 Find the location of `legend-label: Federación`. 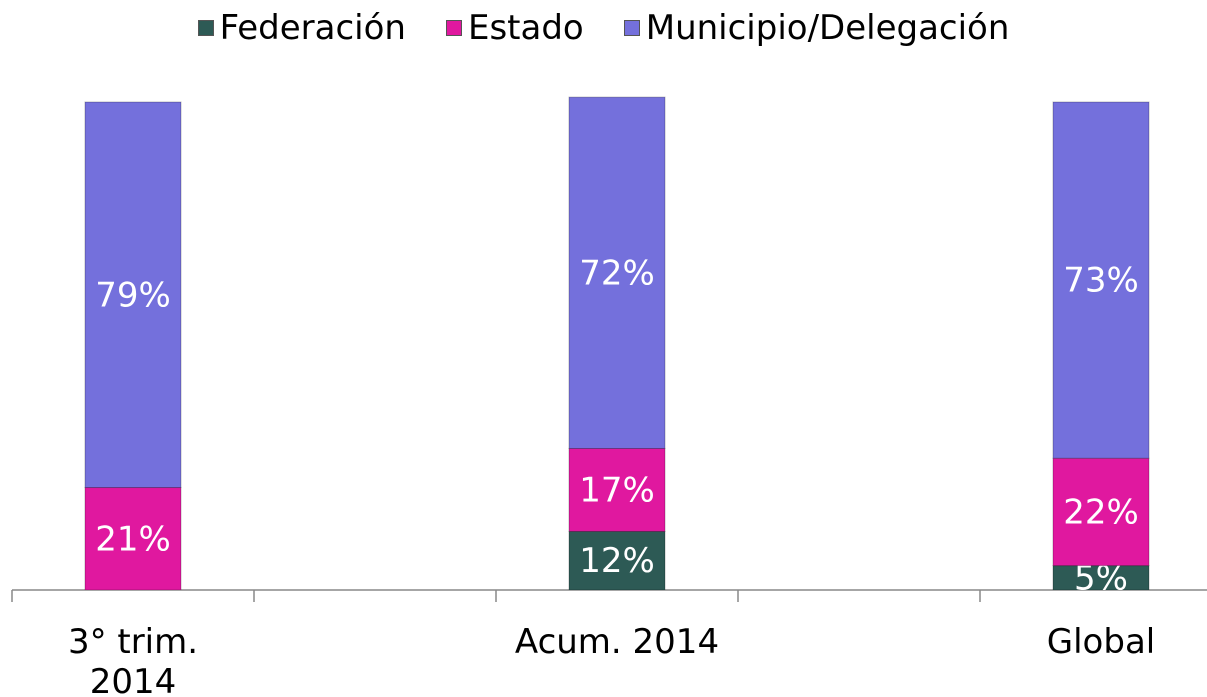

legend-label: Federación is located at coordinates (312, 28).